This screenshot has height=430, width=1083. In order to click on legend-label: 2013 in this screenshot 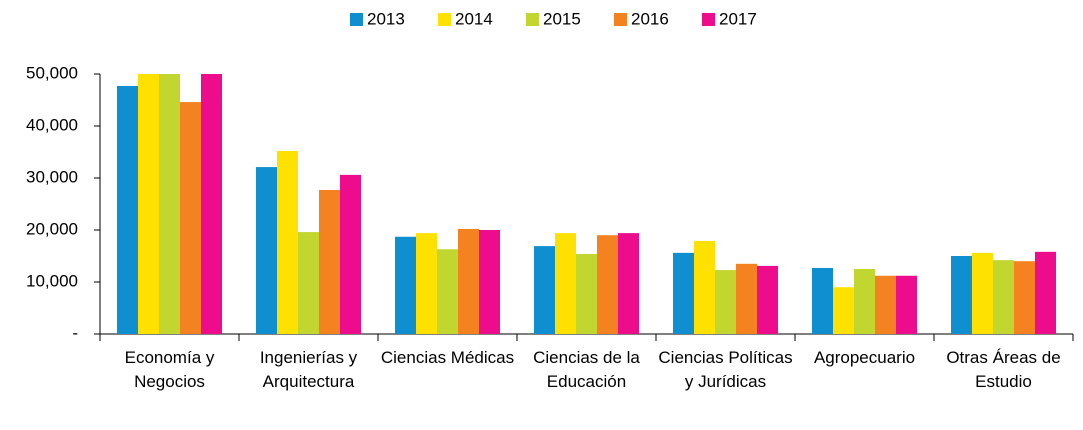, I will do `click(386, 18)`.